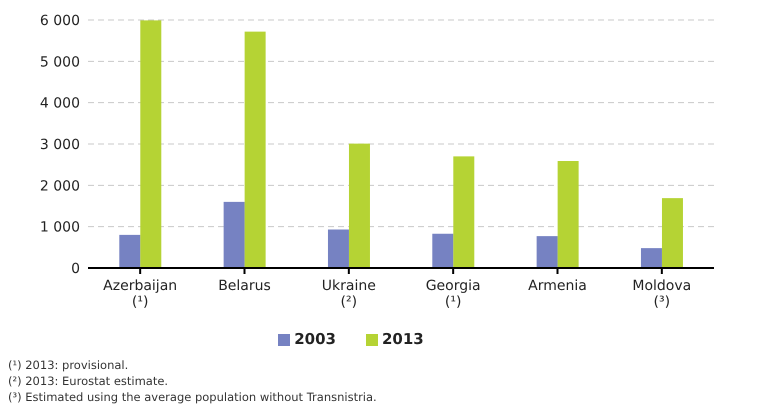 This screenshot has width=762, height=415. Describe the element at coordinates (60, 20) in the screenshot. I see `y-tick-label: 6 000` at that location.